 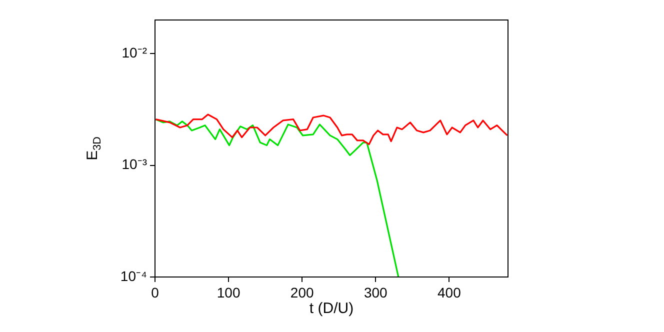 What do you see at coordinates (331, 309) in the screenshot?
I see `x-axis-title: t (D/U)` at bounding box center [331, 309].